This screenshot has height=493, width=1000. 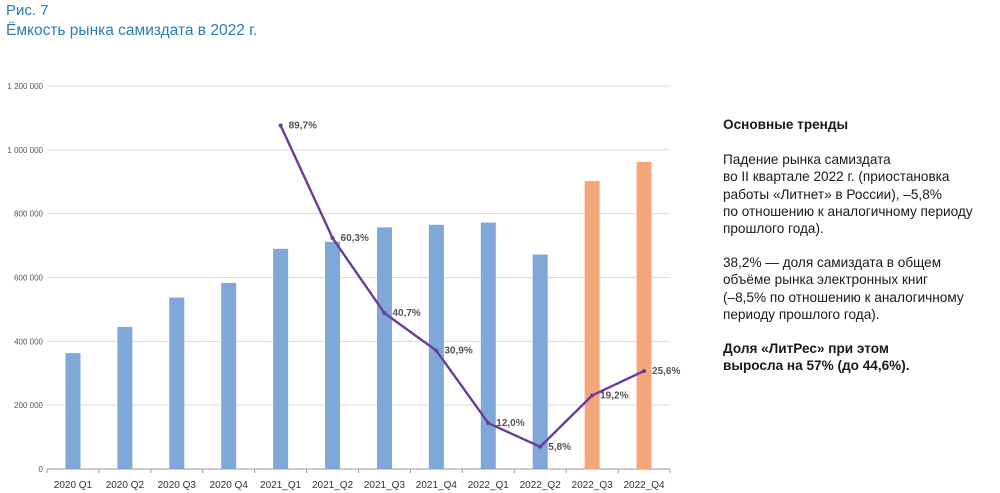 I want to click on x-tick-label: 2021_Q1, so click(x=281, y=485).